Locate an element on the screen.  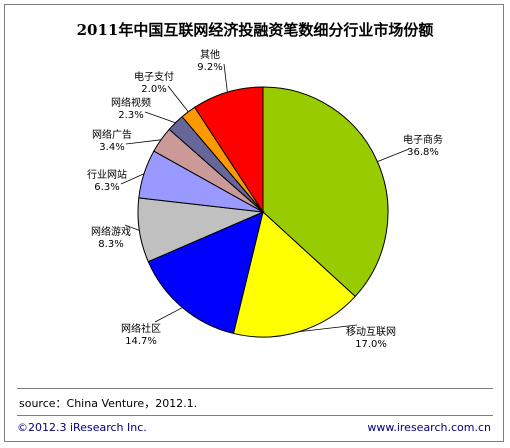
slice-label: 网络广告 is located at coordinates (112, 134).